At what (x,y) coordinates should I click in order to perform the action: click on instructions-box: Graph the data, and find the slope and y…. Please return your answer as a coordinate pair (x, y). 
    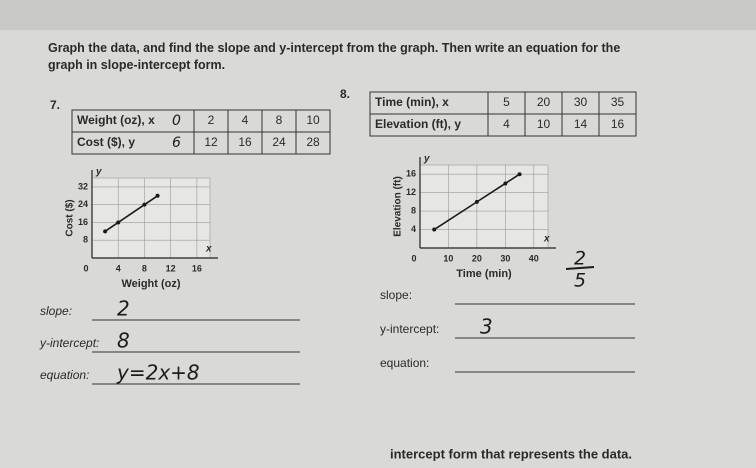
    Looking at the image, I should click on (334, 56).